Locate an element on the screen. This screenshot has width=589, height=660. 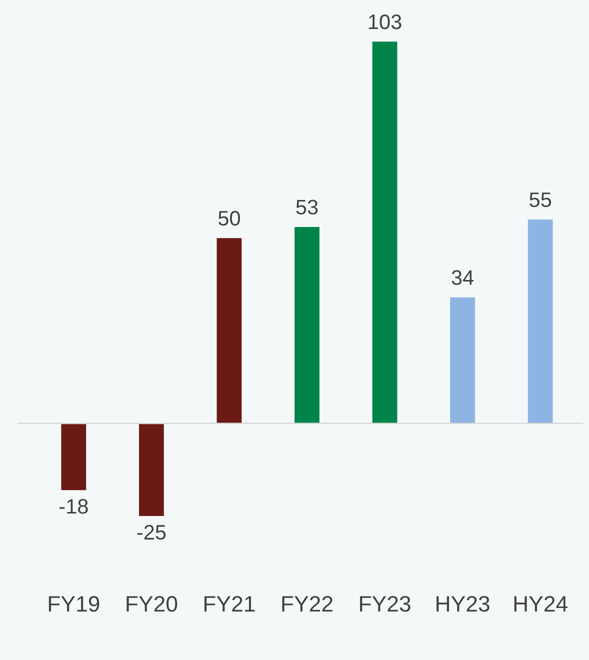
data-label: 103 is located at coordinates (385, 22).